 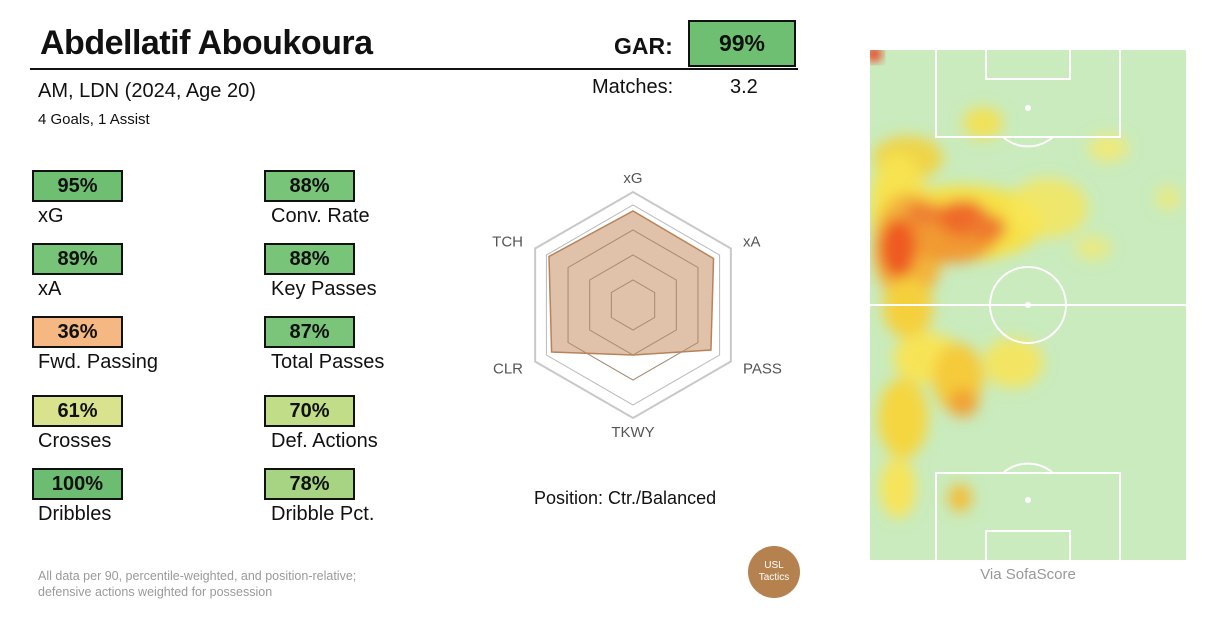 I want to click on metric-value-def-actions: 70%, so click(x=309, y=411).